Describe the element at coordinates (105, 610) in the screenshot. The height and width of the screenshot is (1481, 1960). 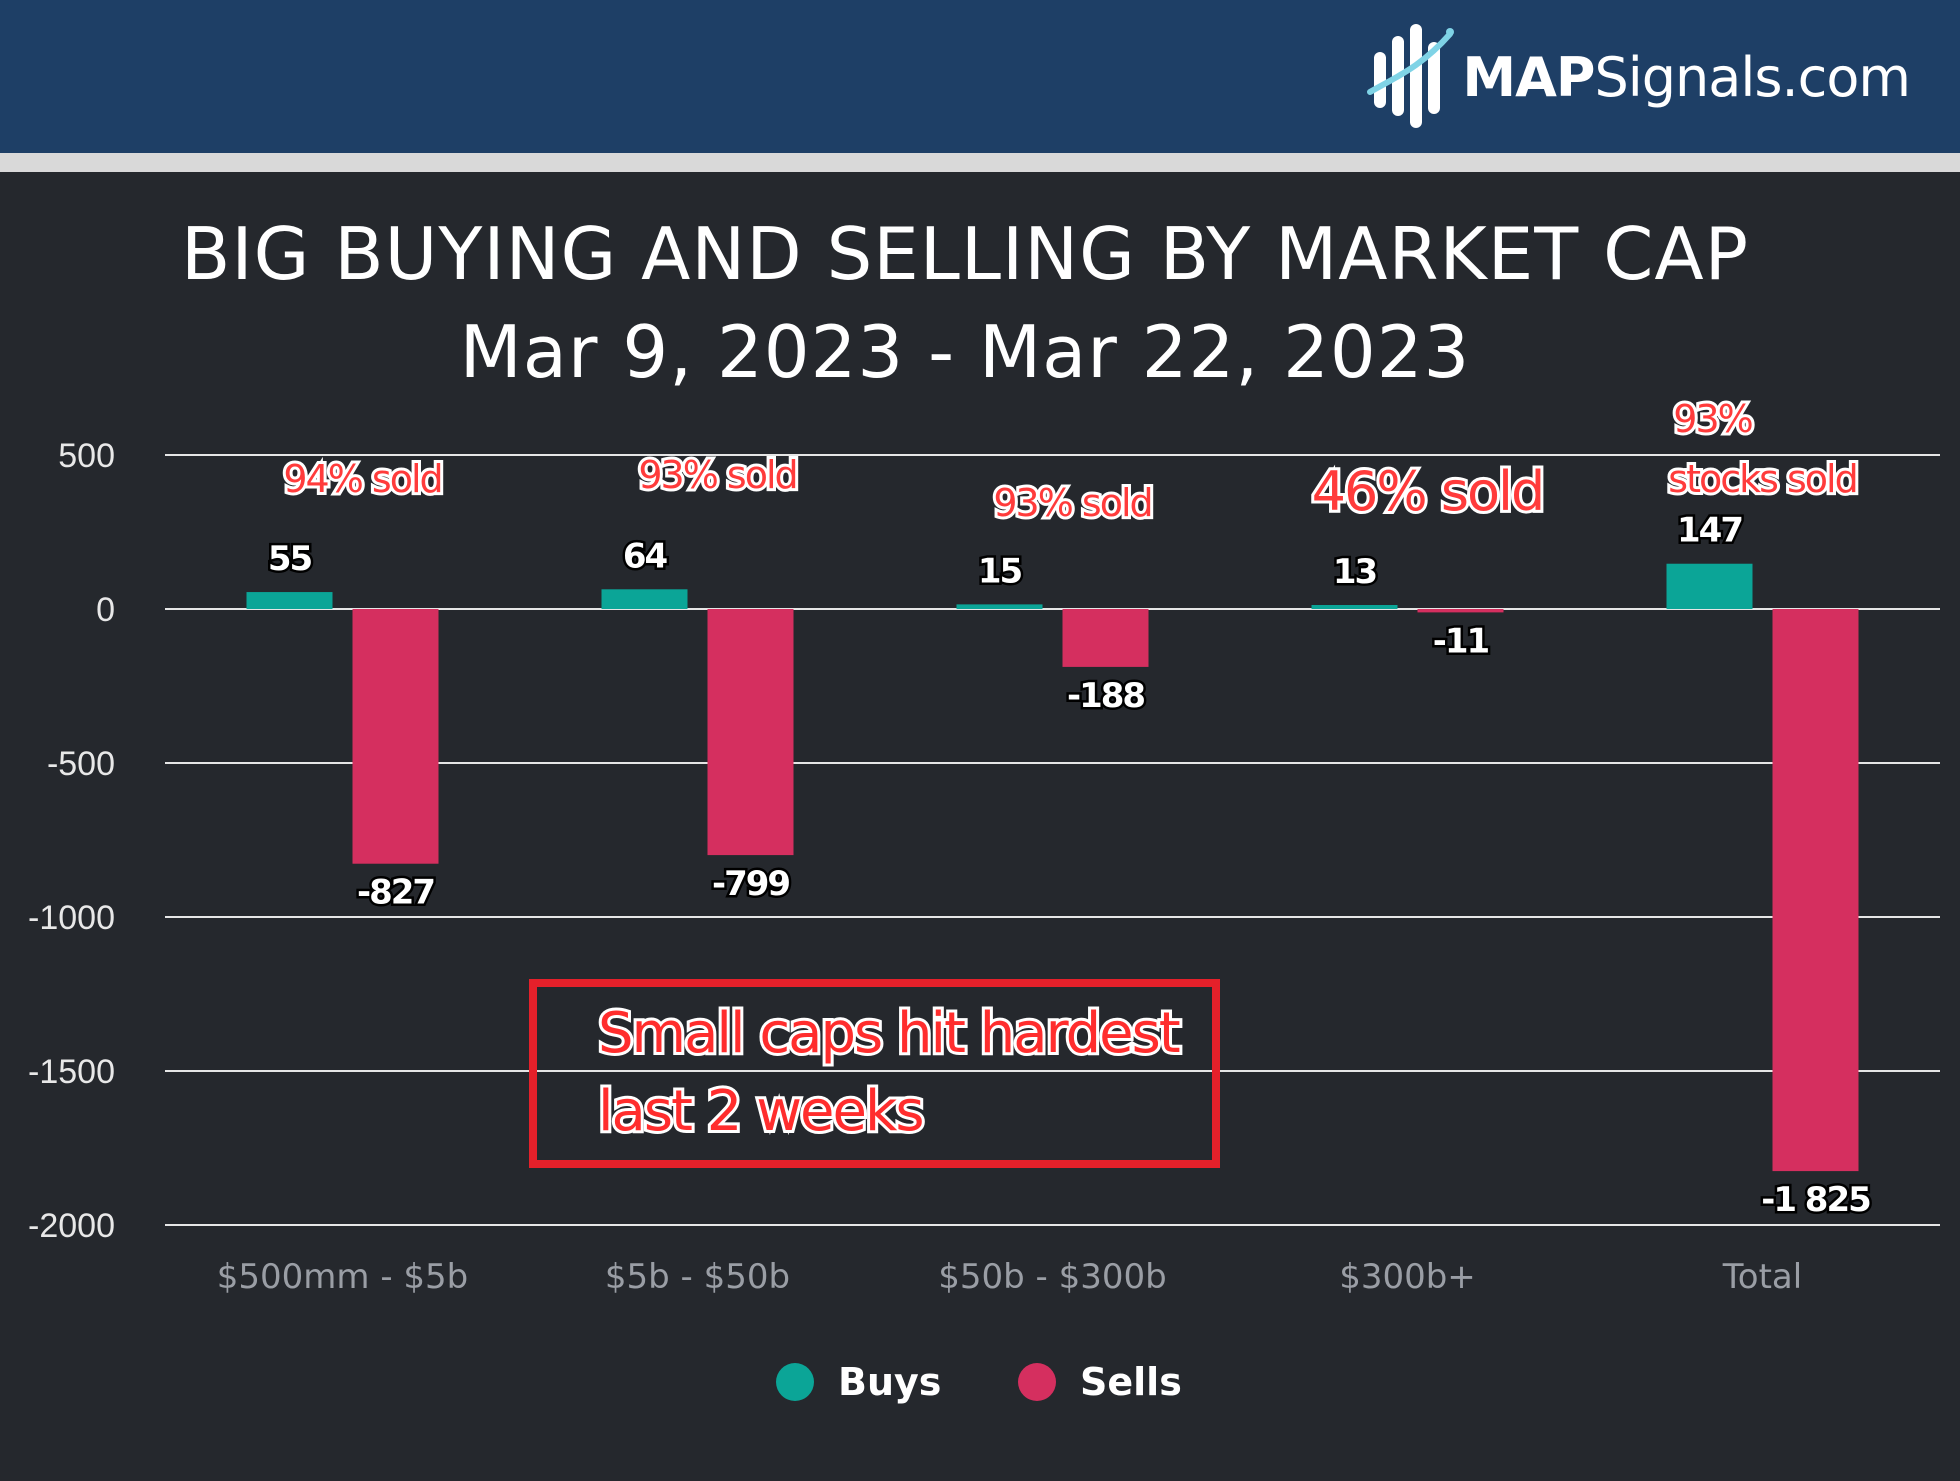
I see `y-tick-label: 0` at that location.